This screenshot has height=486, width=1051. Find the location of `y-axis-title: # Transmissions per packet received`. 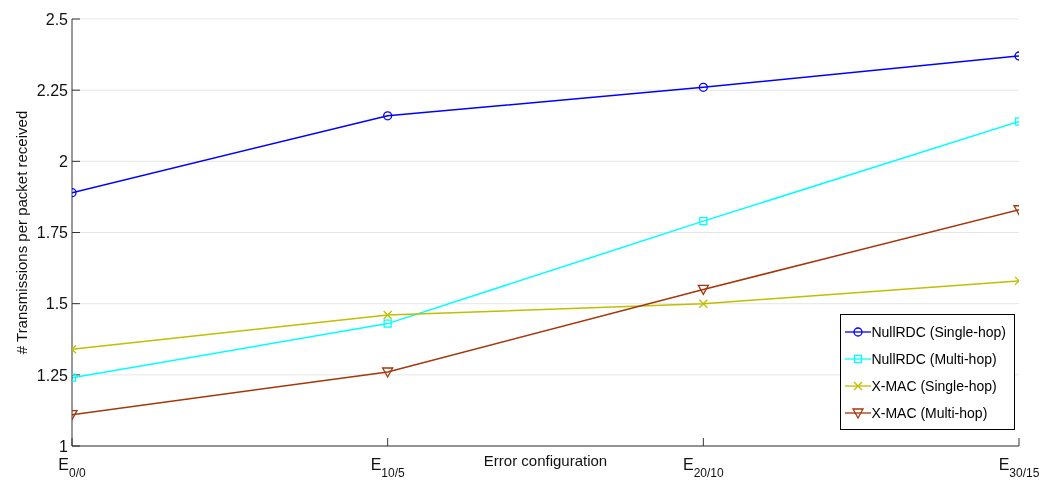

y-axis-title: # Transmissions per packet received is located at coordinates (22, 232).